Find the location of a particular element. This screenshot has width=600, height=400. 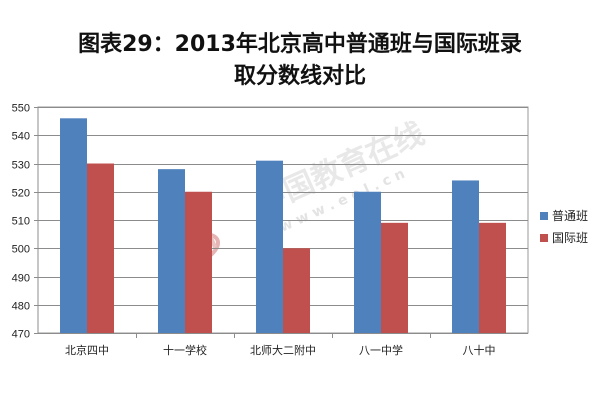

x-category-label: 八十中 is located at coordinates (479, 350).